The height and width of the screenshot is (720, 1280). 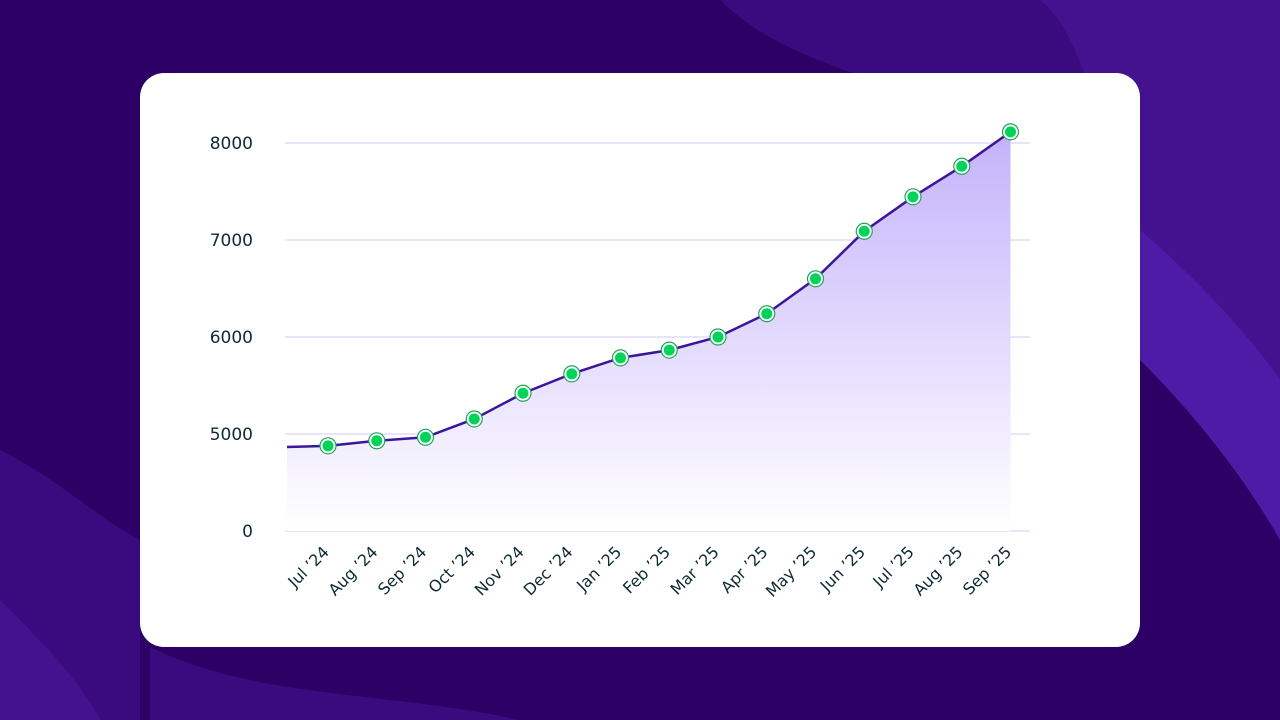 I want to click on x-tick-label: Mar ’25, so click(x=694, y=570).